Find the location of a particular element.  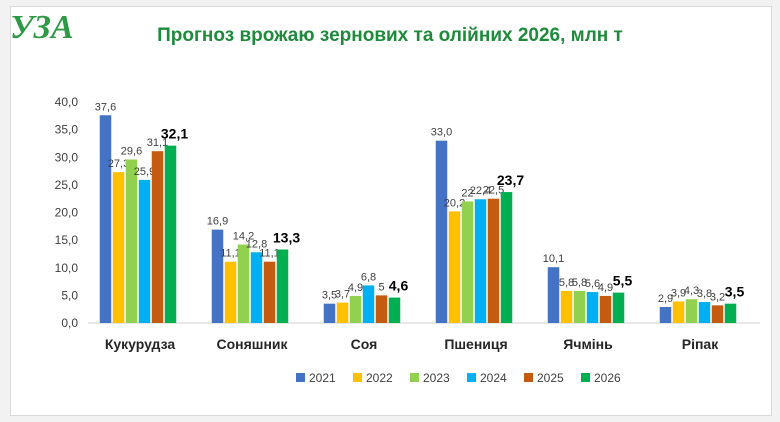

data-label-2025: 5 is located at coordinates (381, 287).